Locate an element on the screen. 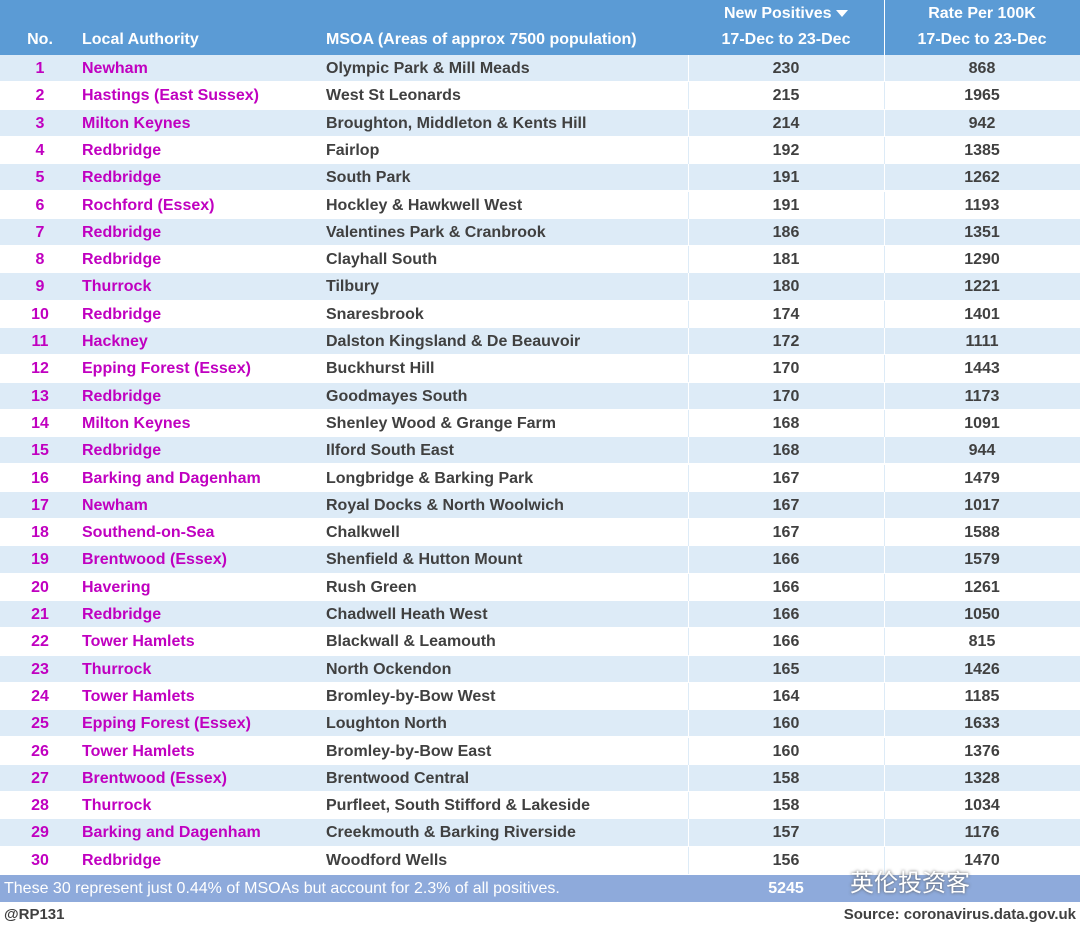 This screenshot has width=1080, height=929. row-no: 9 is located at coordinates (40, 287).